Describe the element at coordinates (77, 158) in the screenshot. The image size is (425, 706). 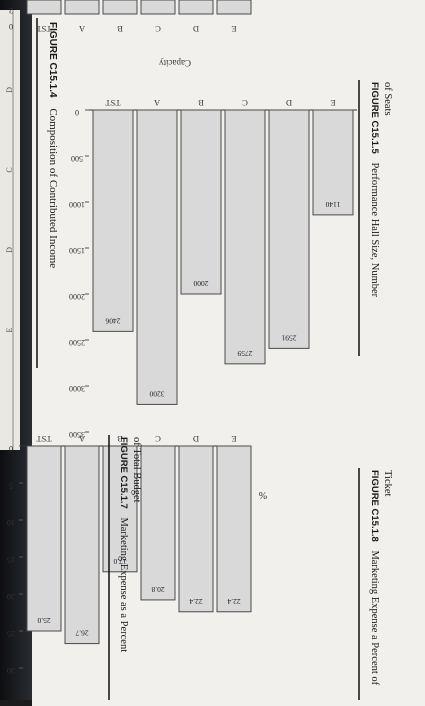
I see `tick-label: 500` at that location.